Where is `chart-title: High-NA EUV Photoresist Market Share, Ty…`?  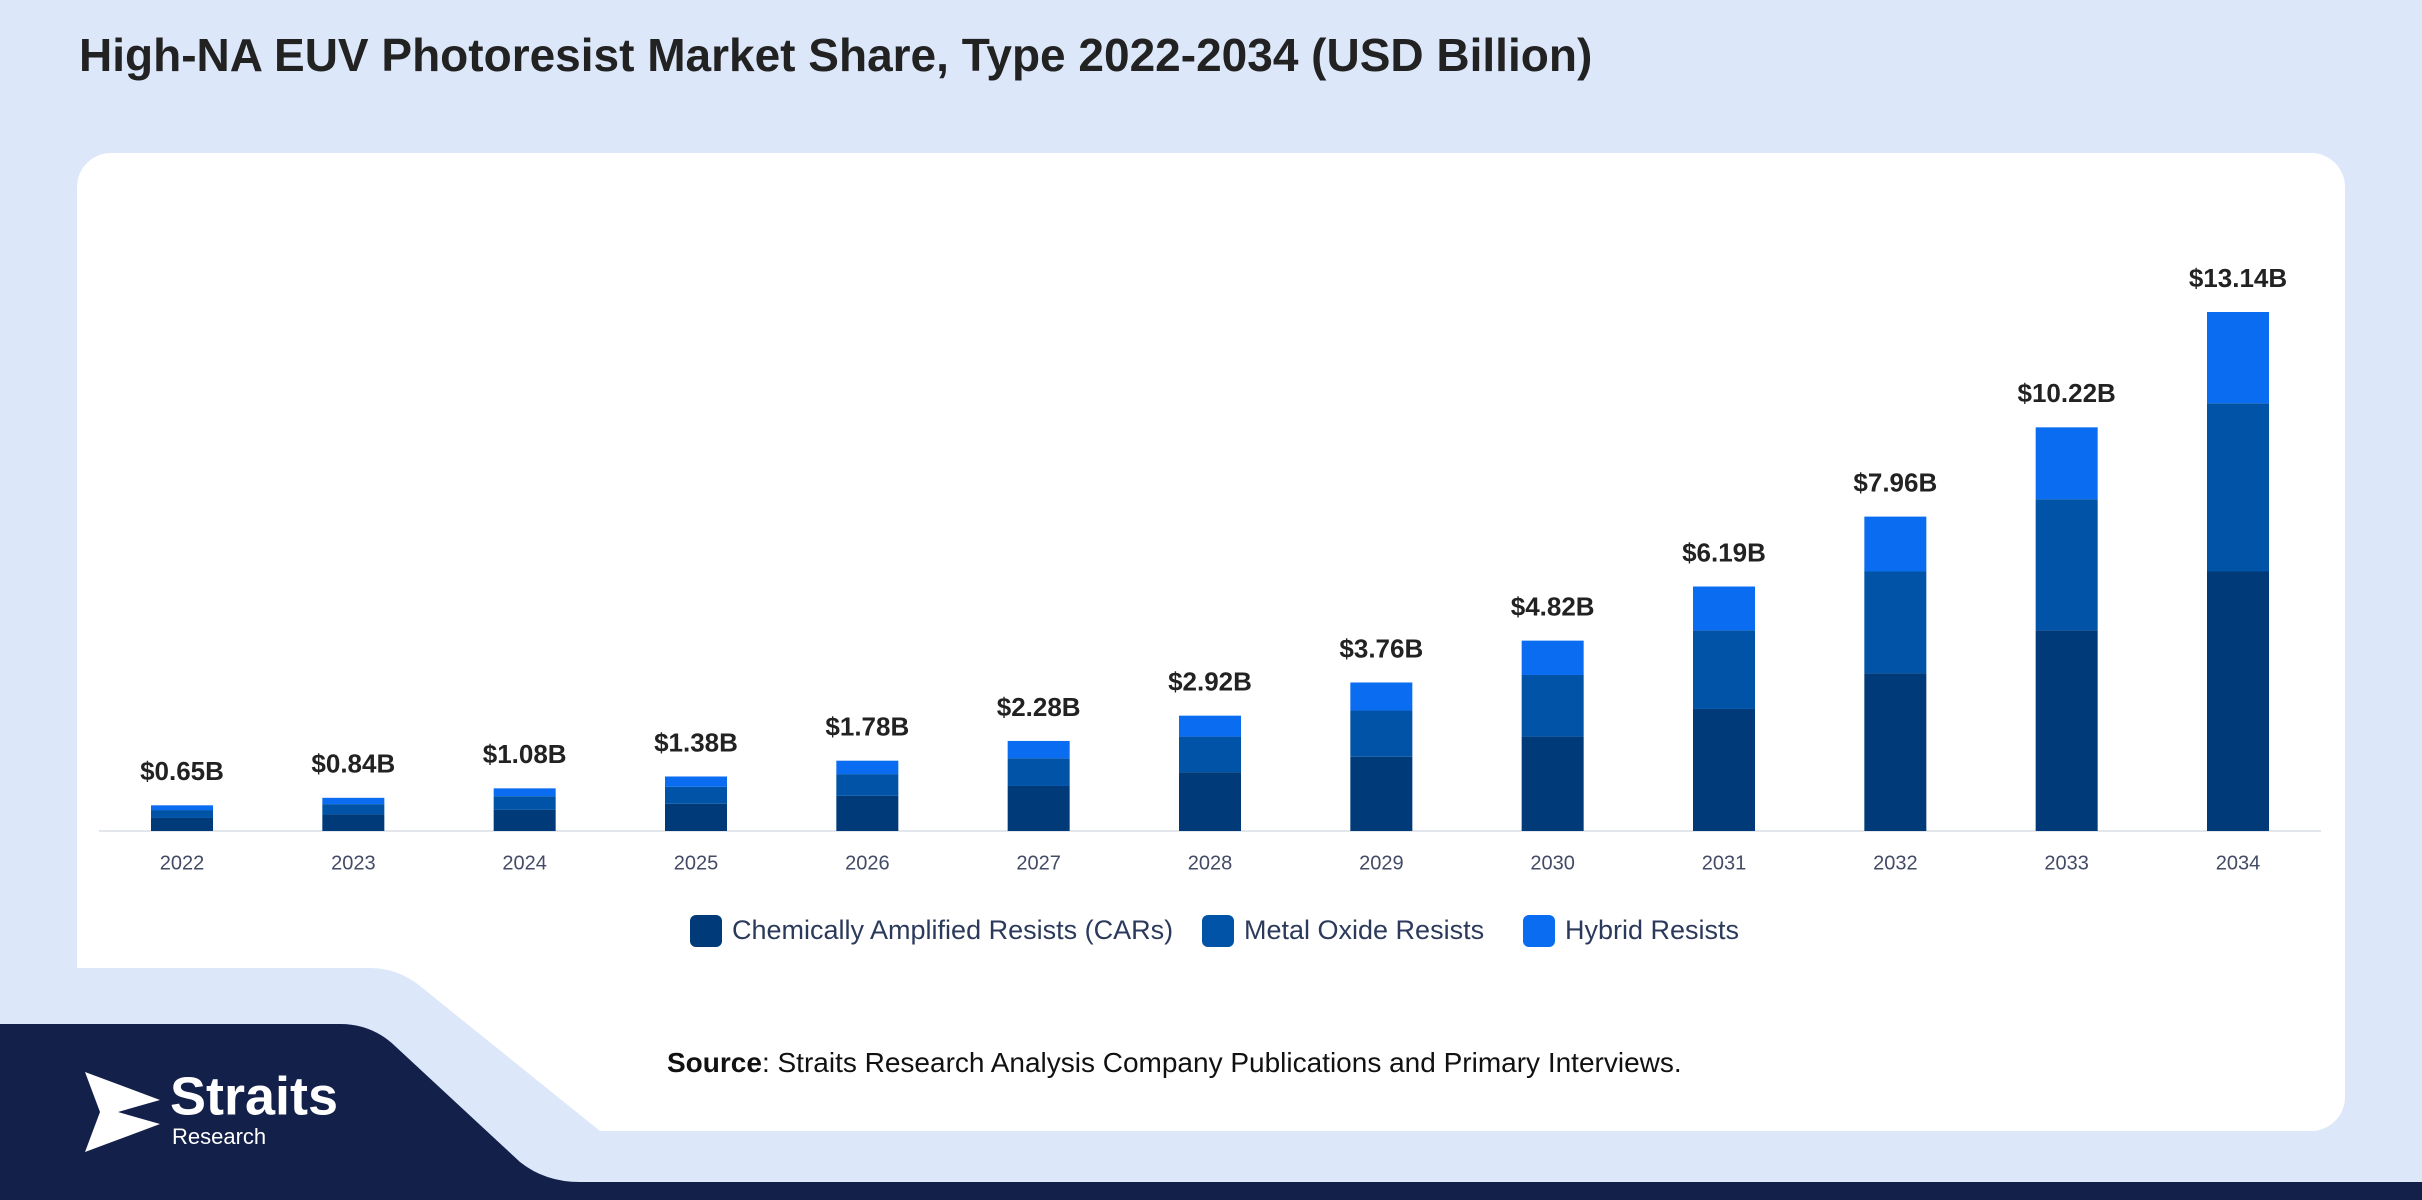 chart-title: High-NA EUV Photoresist Market Share, Ty… is located at coordinates (835, 55).